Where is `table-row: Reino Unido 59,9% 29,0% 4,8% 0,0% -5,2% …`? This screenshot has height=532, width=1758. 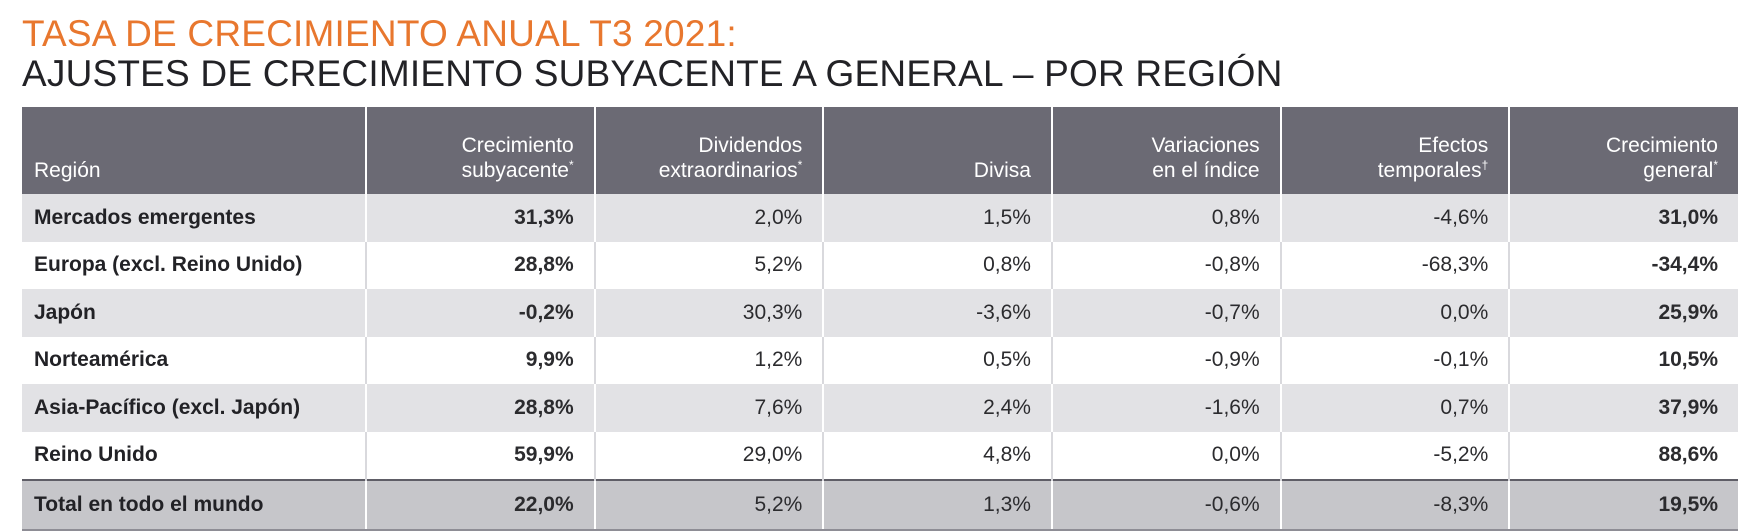 table-row: Reino Unido 59,9% 29,0% 4,8% 0,0% -5,2% … is located at coordinates (880, 455).